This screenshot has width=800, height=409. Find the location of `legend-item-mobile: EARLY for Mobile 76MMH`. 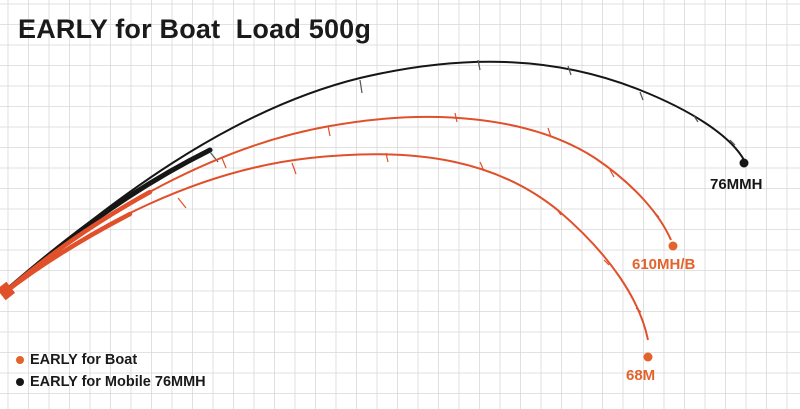

legend-item-mobile: EARLY for Mobile 76MMH is located at coordinates (111, 382).